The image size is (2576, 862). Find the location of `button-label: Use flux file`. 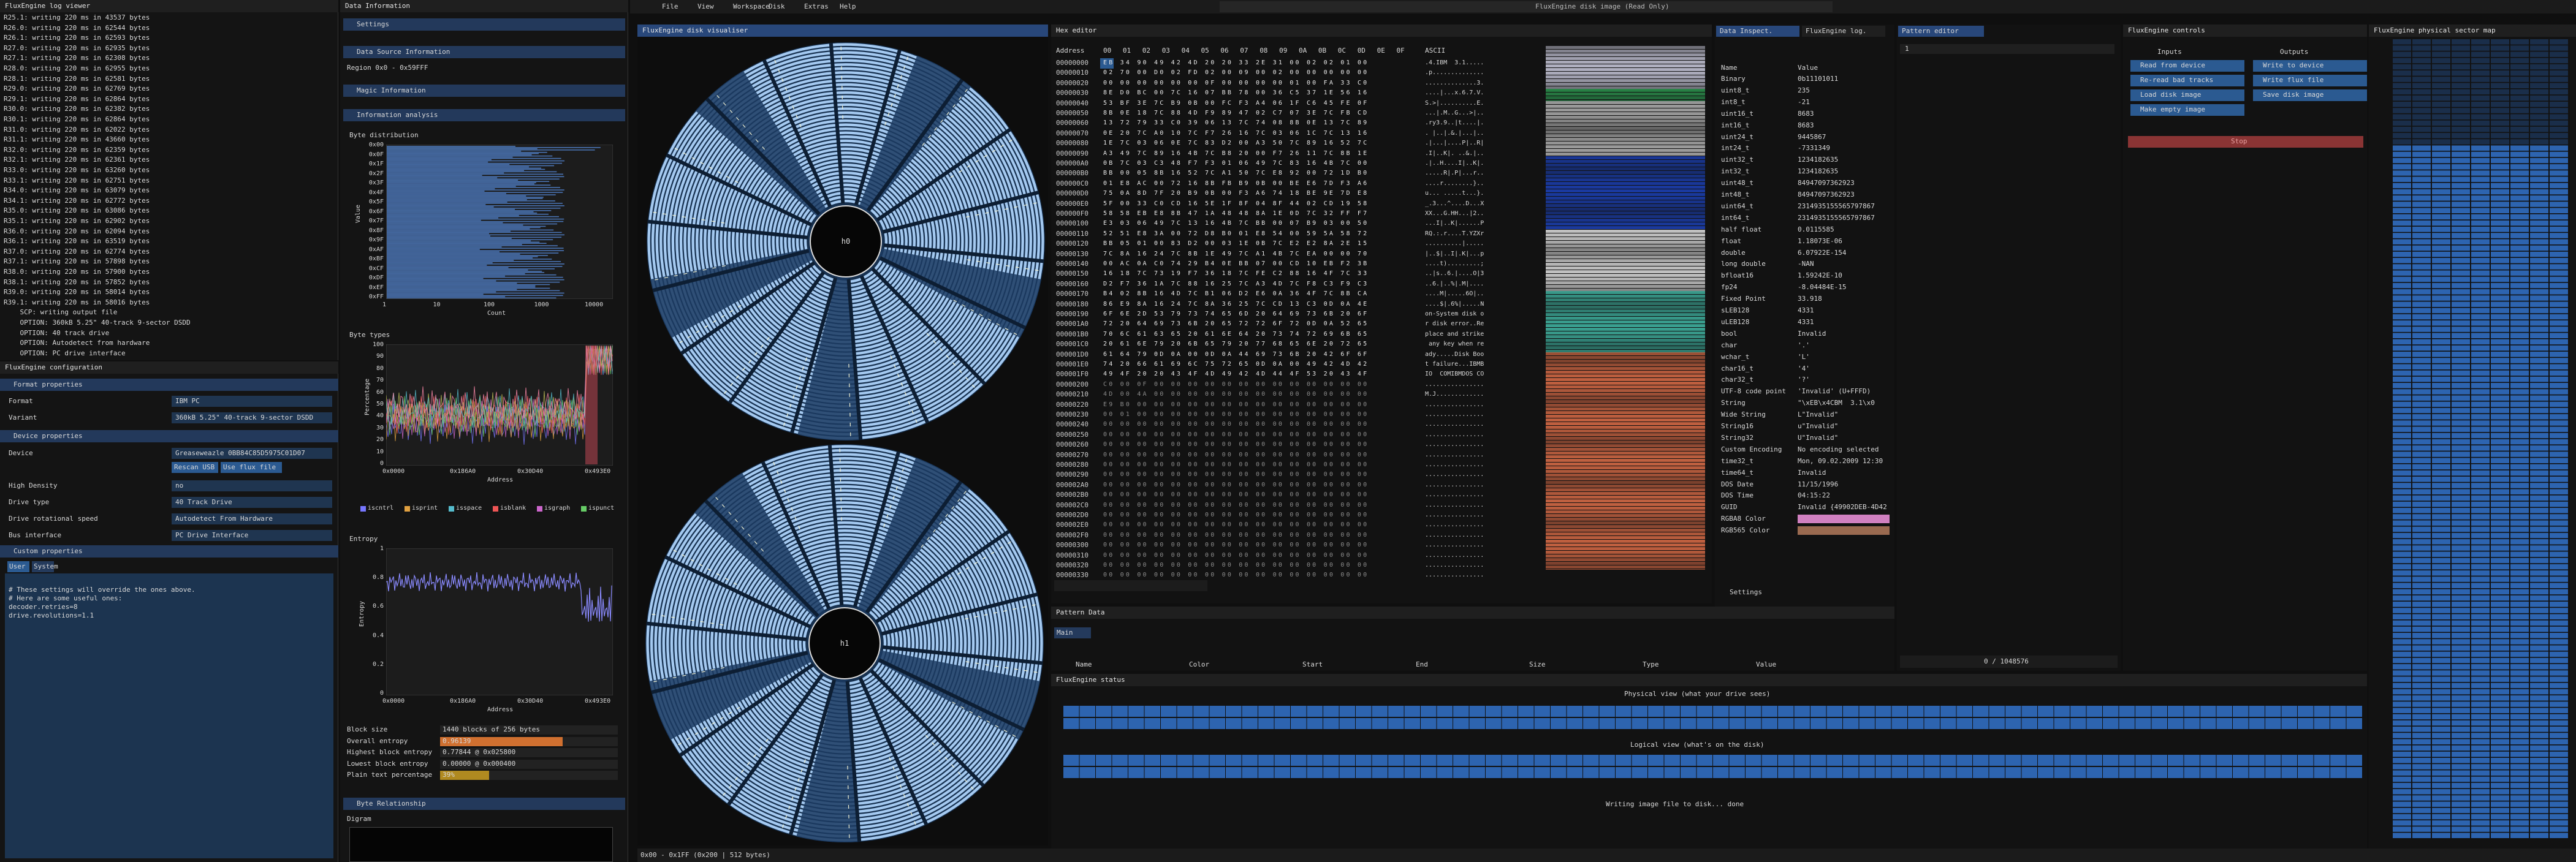

button-label: Use flux file is located at coordinates (249, 467).